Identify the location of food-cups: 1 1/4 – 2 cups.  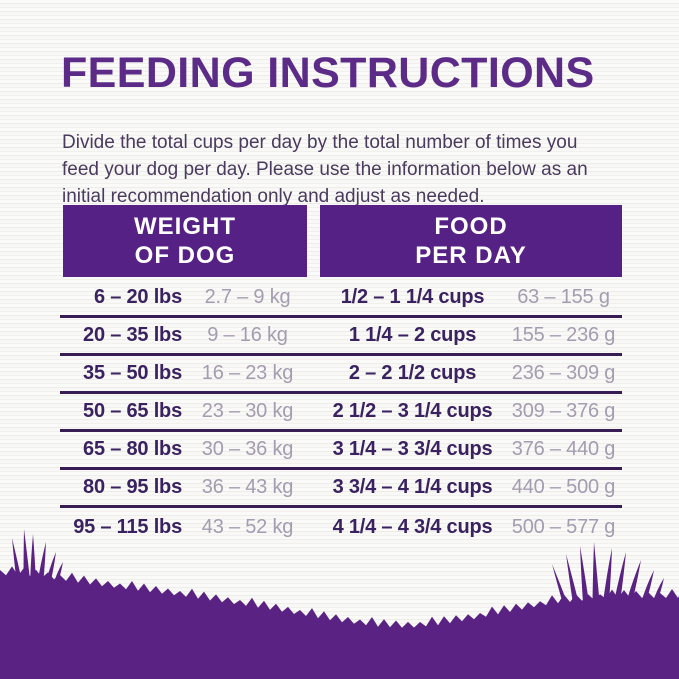
(412, 335).